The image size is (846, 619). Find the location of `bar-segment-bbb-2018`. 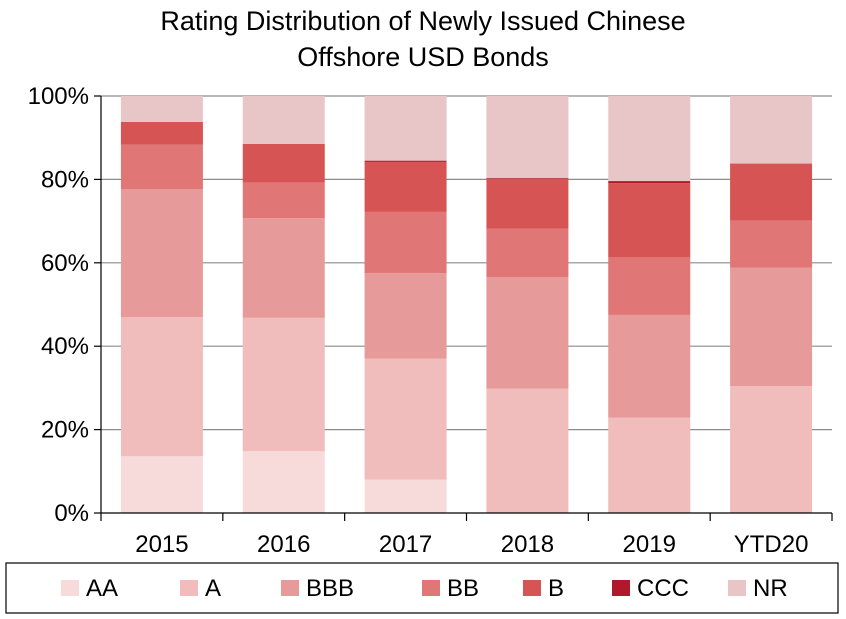

bar-segment-bbb-2018 is located at coordinates (527, 332).